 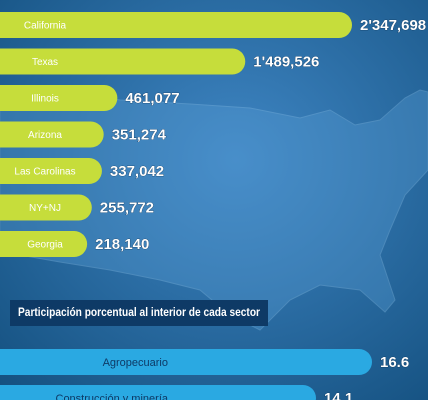 I want to click on category-label: Georgia, so click(x=45, y=245).